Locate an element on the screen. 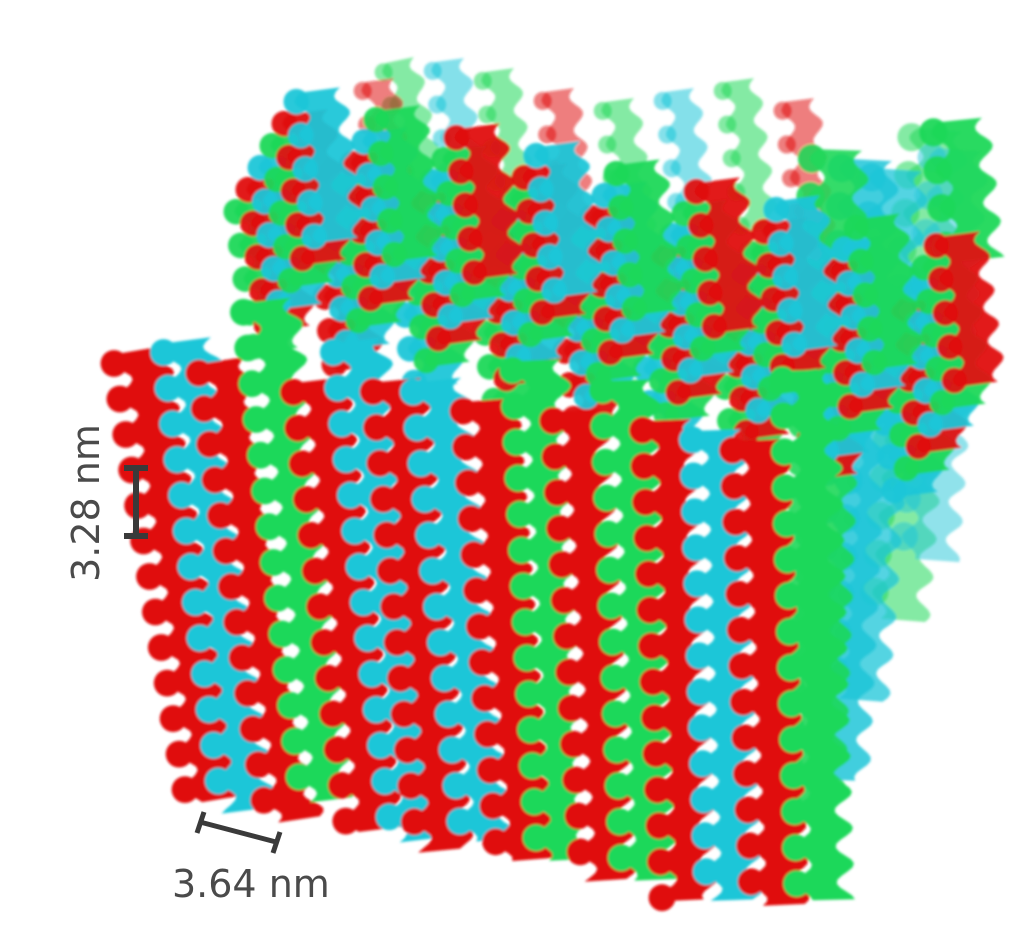 This screenshot has height=944, width=1031. top-filament-5-3-turn is located at coordinates (545, 223).